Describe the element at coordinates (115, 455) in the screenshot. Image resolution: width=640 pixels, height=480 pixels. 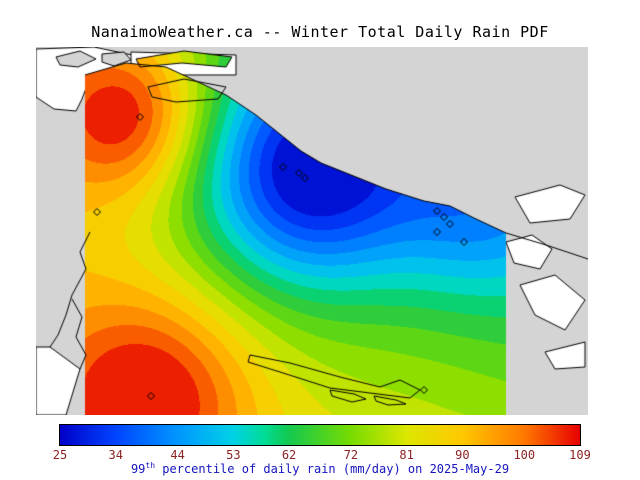
I see `tick-label: 34` at that location.